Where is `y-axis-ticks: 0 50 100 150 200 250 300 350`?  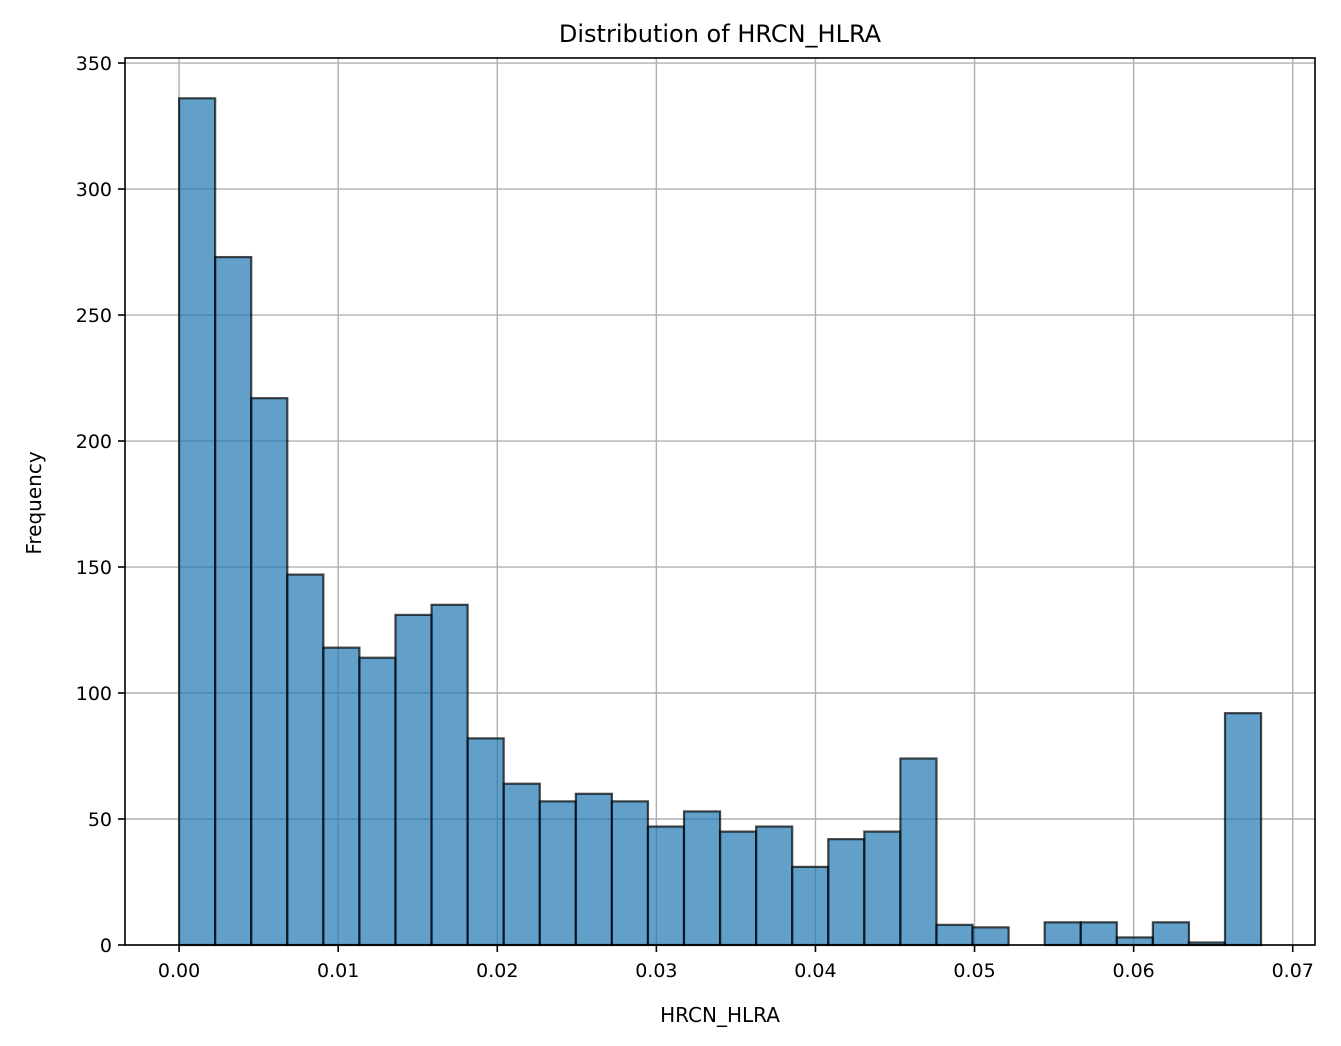
y-axis-ticks: 0 50 100 150 200 250 300 350 is located at coordinates (100, 505).